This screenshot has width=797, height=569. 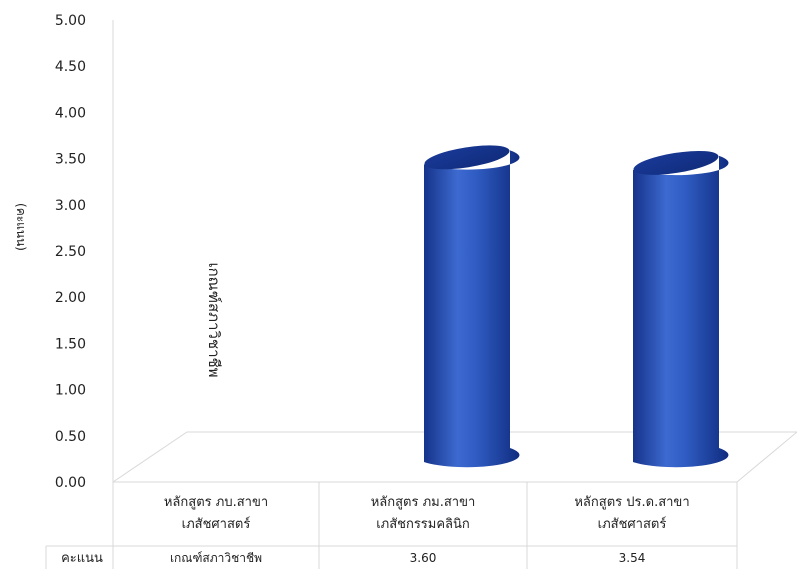 I want to click on table-cell: เกณฑ์สภาวิชาชีพ, so click(x=216, y=558).